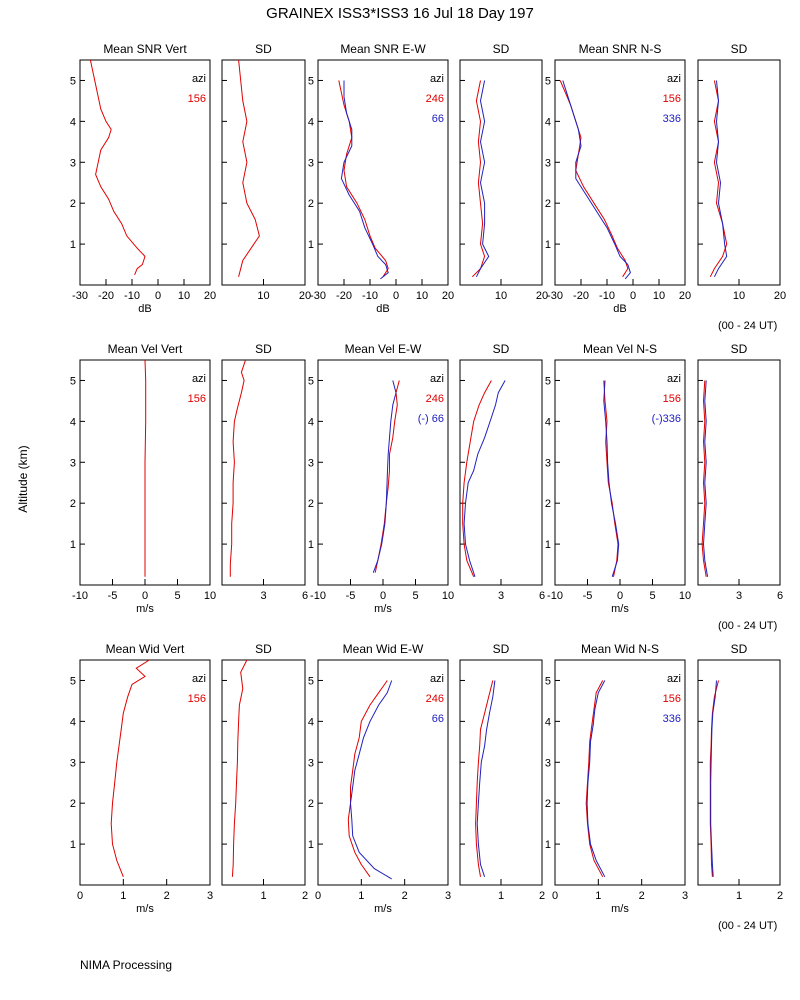  Describe the element at coordinates (311, 422) in the screenshot. I see `vel-panel-3-ytick-label: 4` at that location.